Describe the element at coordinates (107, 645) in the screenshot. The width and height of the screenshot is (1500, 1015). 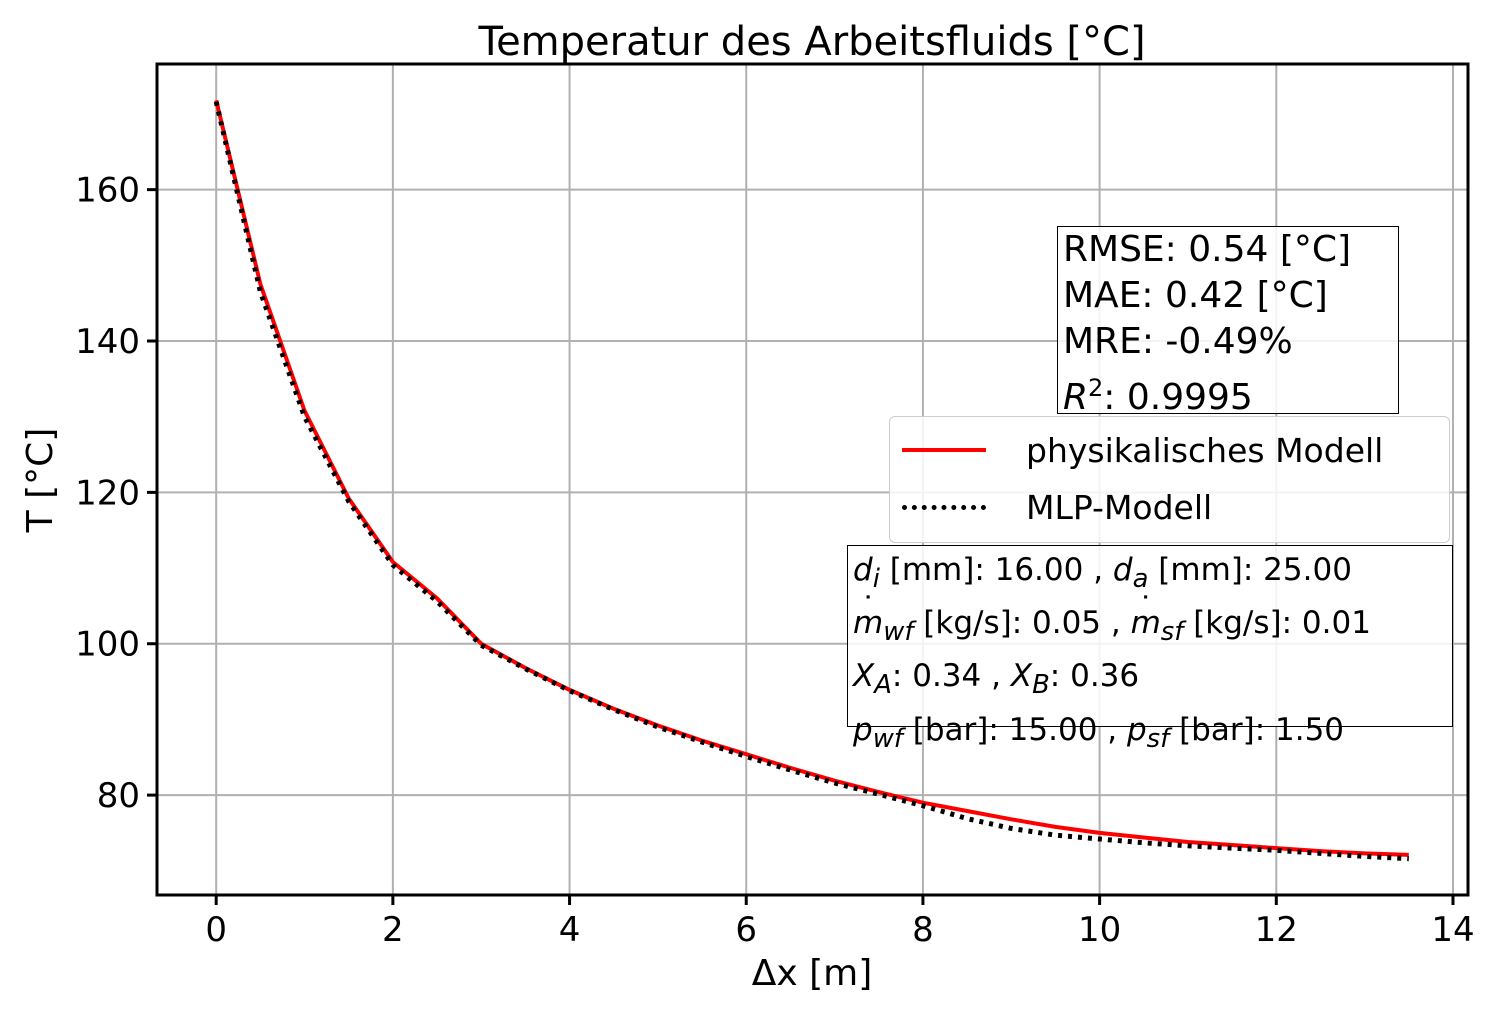
I see `y-tick-label: 100` at that location.